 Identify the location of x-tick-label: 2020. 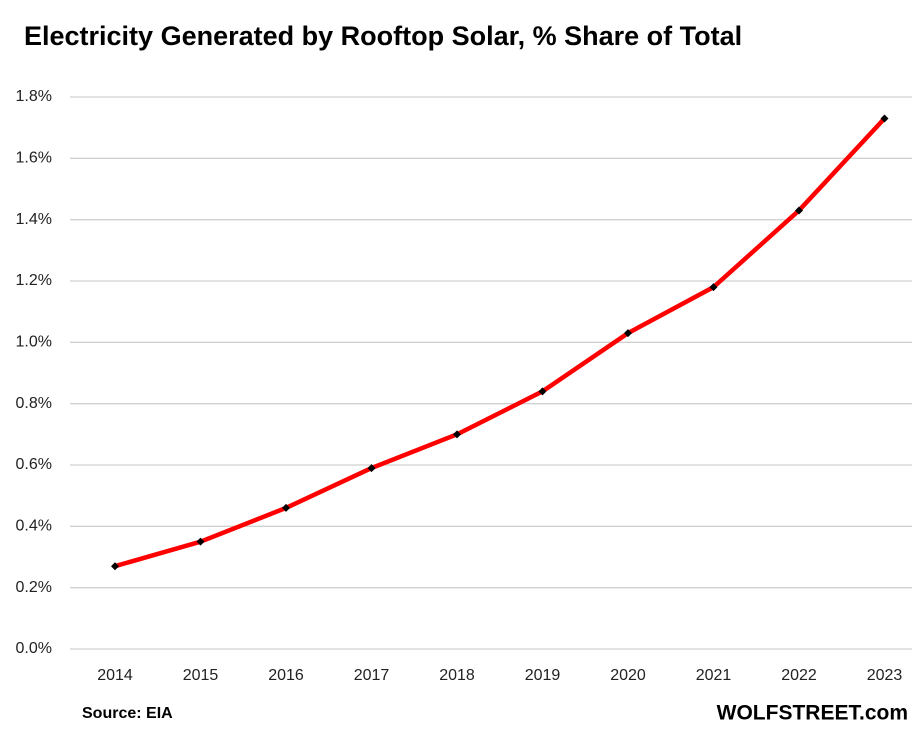
(628, 675).